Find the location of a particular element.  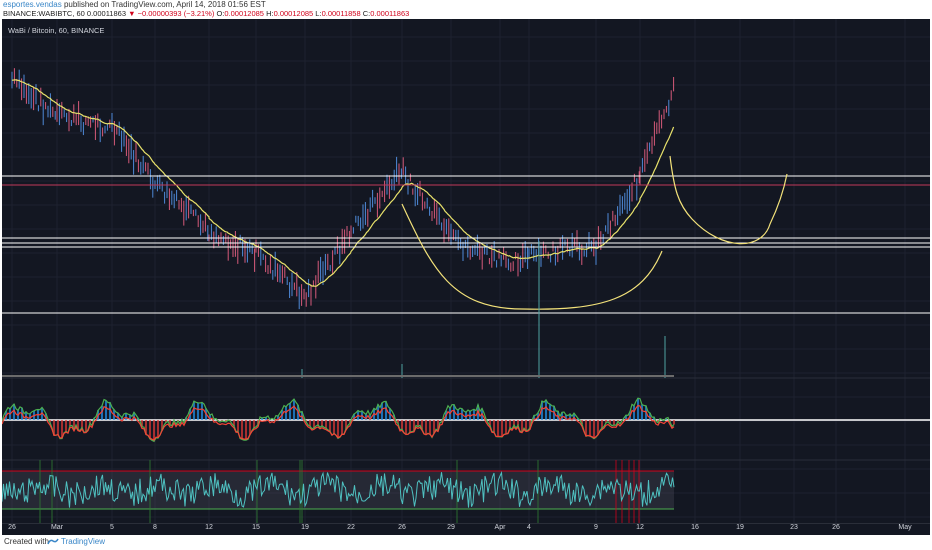

author-link: esportes.vendas is located at coordinates (32, 4).